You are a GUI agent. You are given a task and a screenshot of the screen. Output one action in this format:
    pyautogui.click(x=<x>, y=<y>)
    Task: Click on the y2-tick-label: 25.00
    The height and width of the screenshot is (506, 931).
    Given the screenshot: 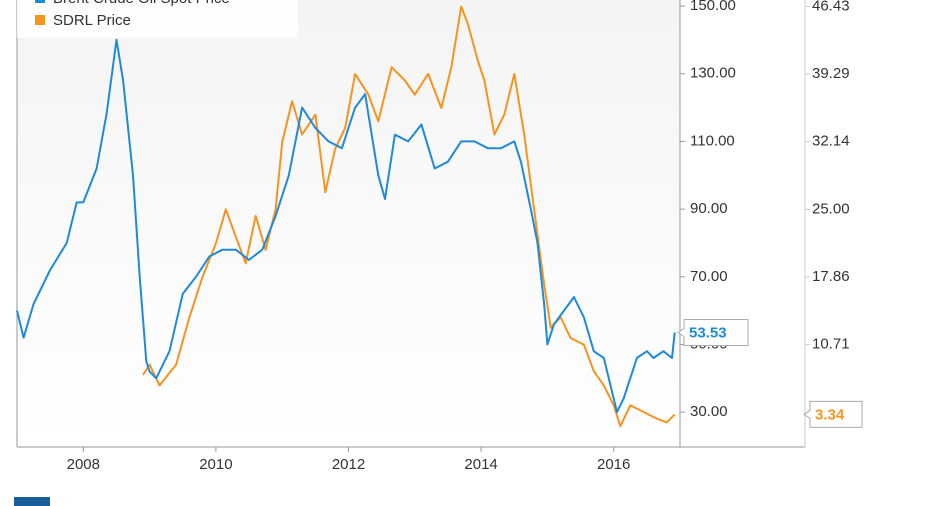 What is the action you would take?
    pyautogui.click(x=831, y=208)
    